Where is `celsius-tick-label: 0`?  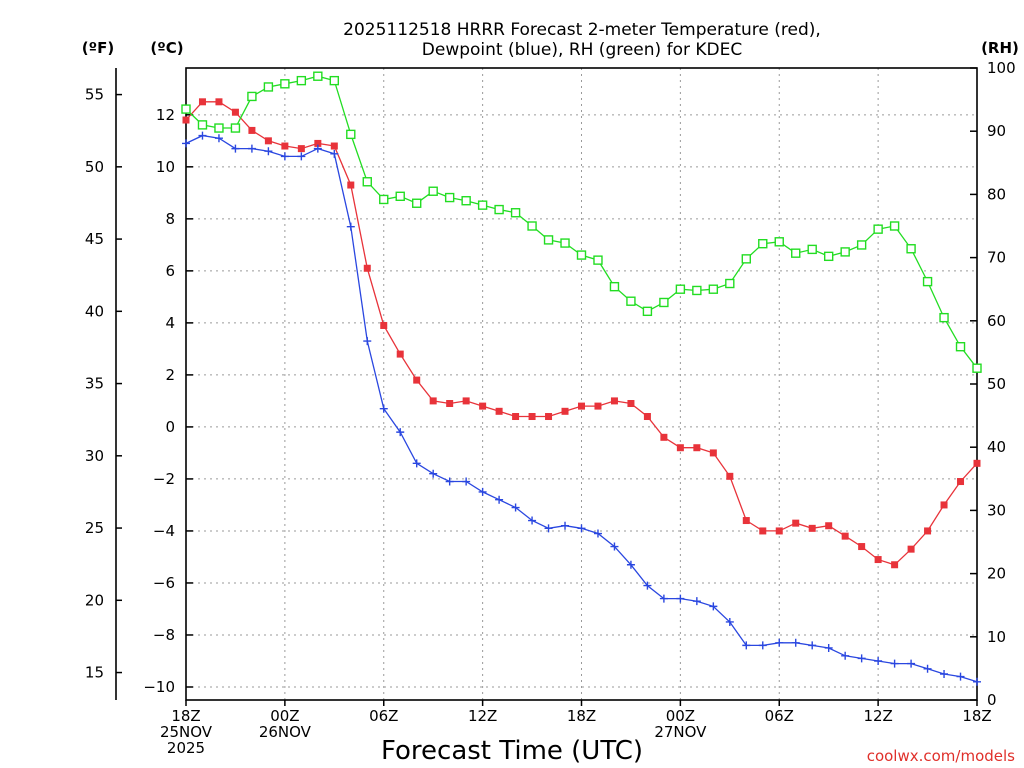
celsius-tick-label: 0 is located at coordinates (170, 427).